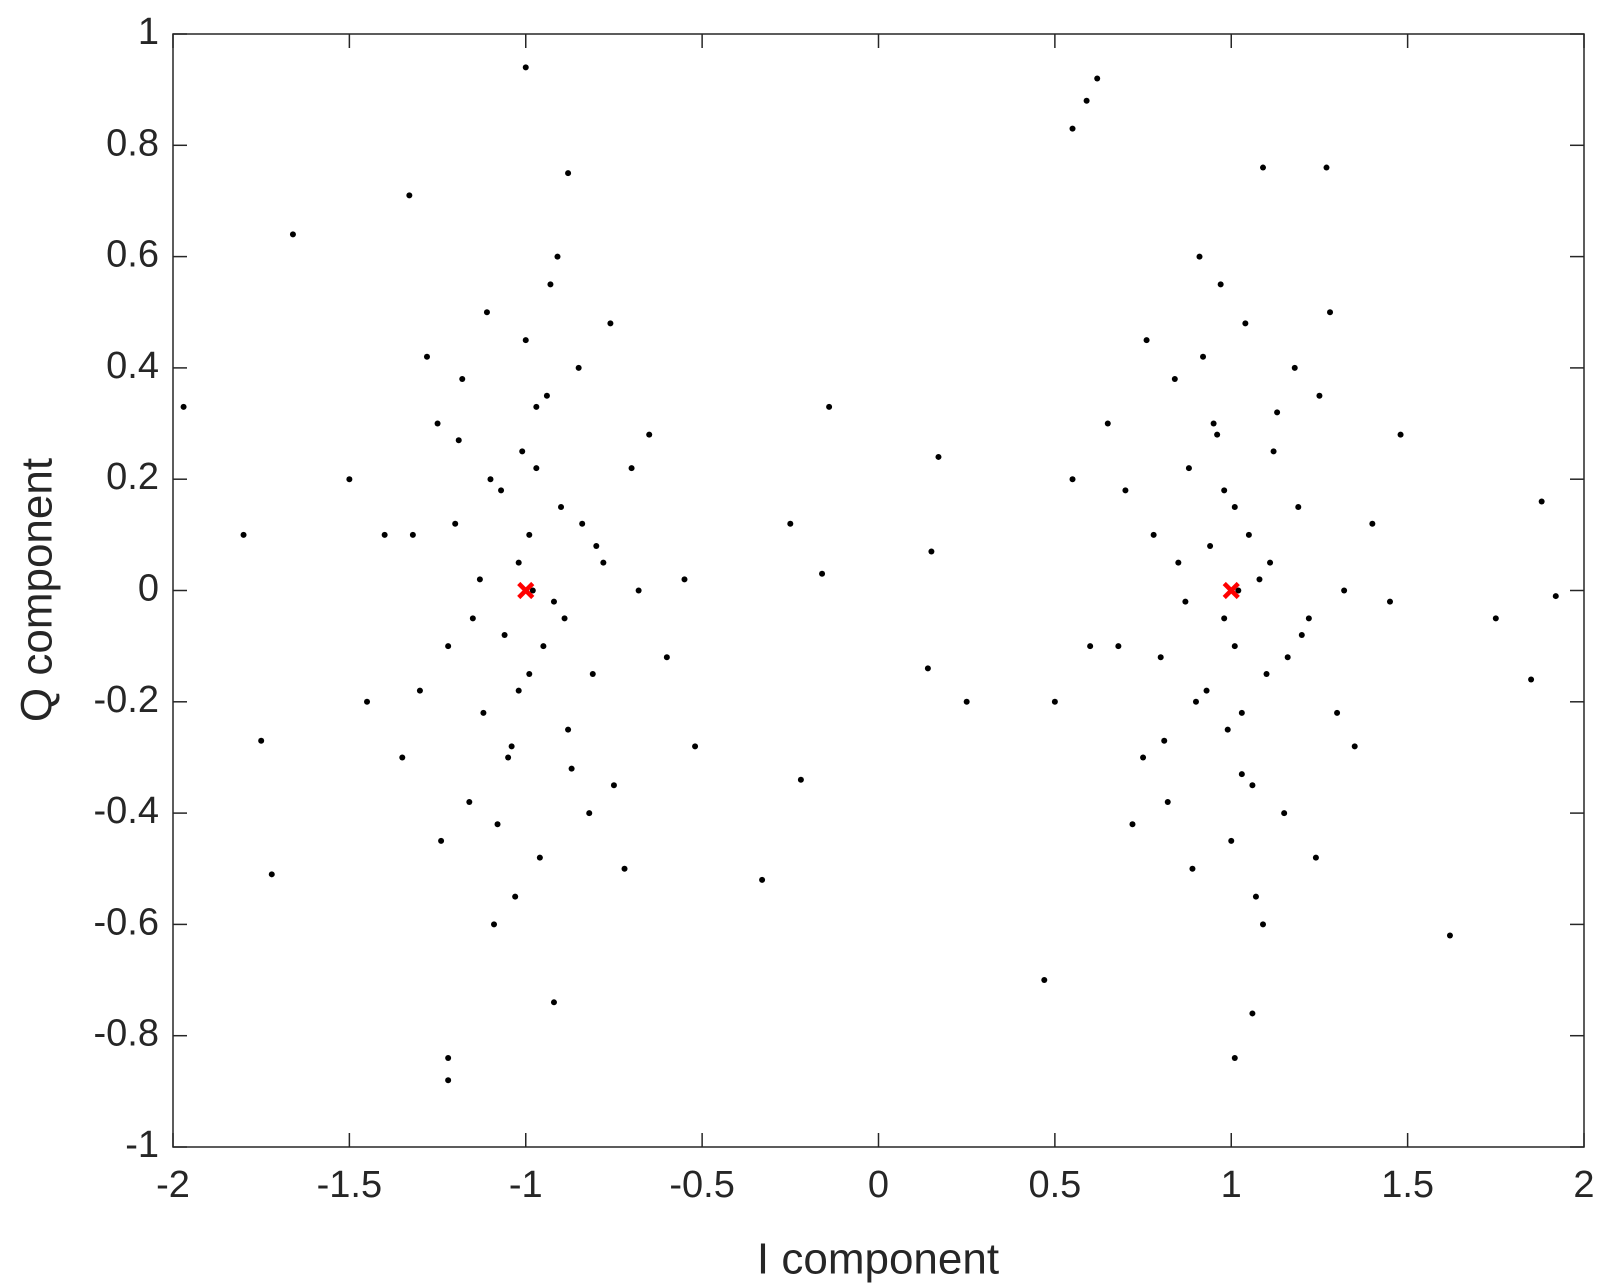 This screenshot has height=1288, width=1615. Describe the element at coordinates (349, 1185) in the screenshot. I see `x-tick-label: -1.5` at that location.